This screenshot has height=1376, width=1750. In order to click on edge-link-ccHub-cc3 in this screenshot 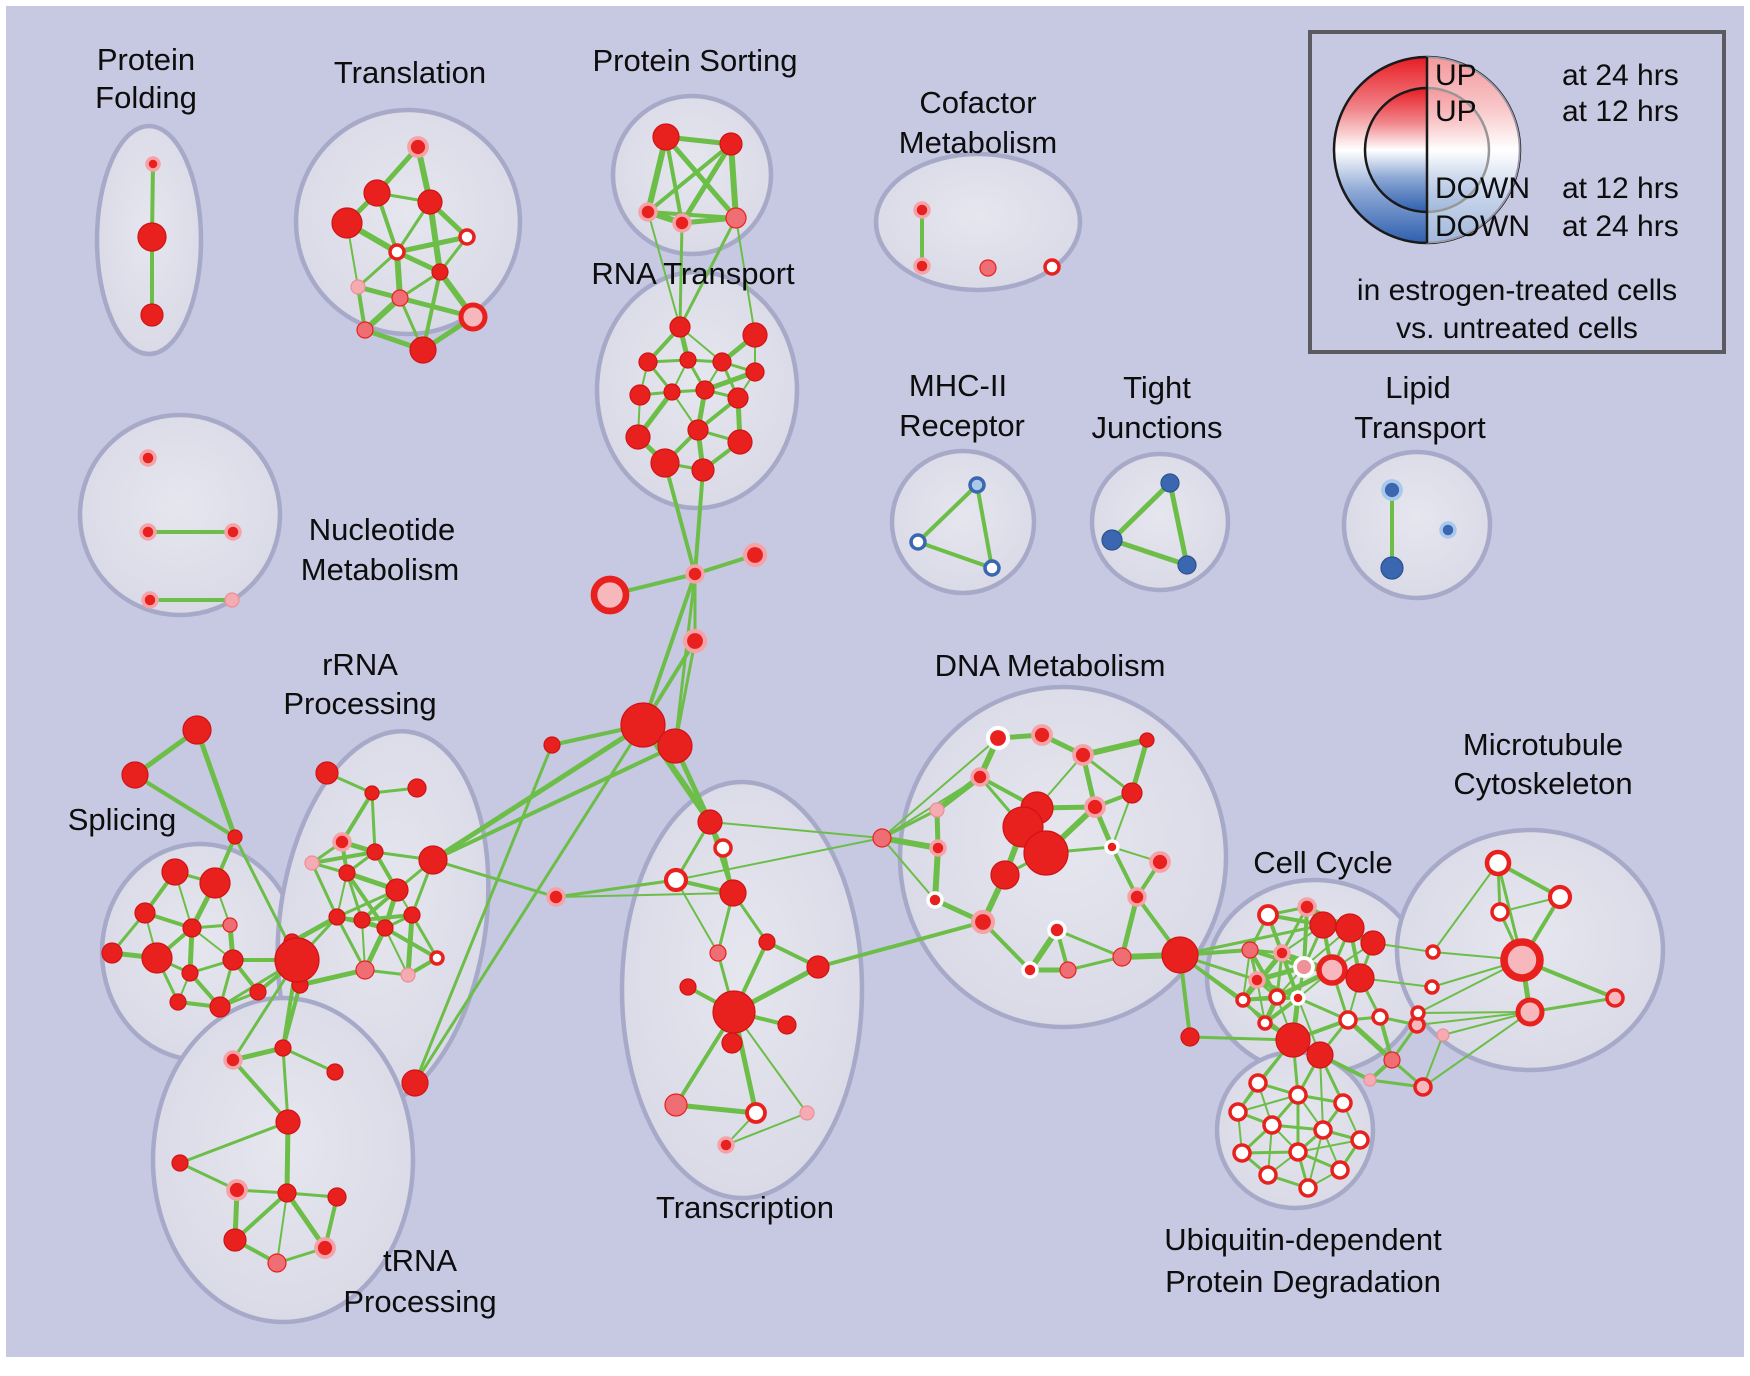, I will do `click(1251, 940)`.